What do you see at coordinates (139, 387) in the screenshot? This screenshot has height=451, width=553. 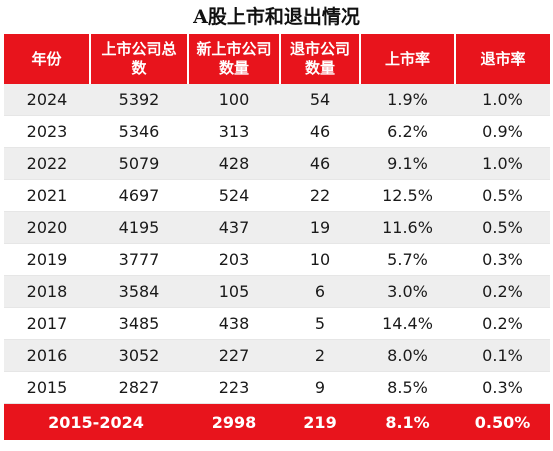 I see `cell-total-listed: 2827` at bounding box center [139, 387].